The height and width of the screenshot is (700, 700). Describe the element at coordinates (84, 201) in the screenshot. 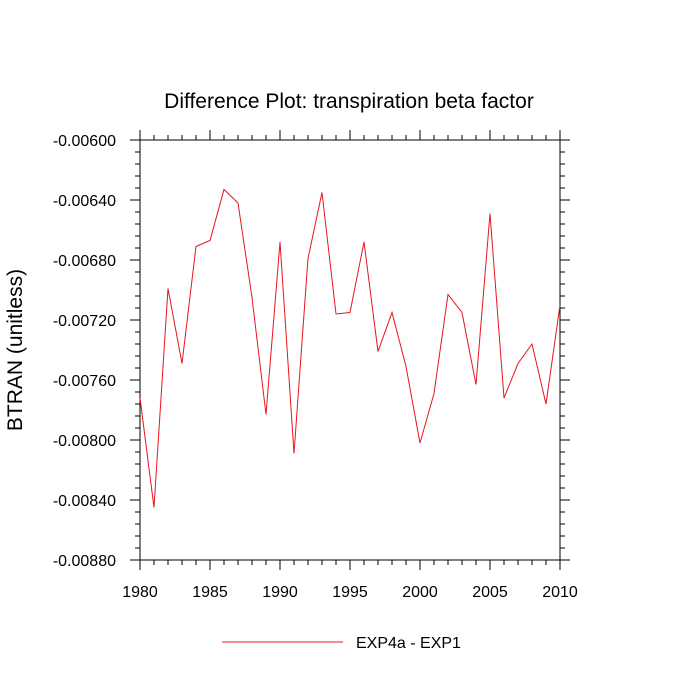

I see `y-tick-label: -0.00640` at that location.